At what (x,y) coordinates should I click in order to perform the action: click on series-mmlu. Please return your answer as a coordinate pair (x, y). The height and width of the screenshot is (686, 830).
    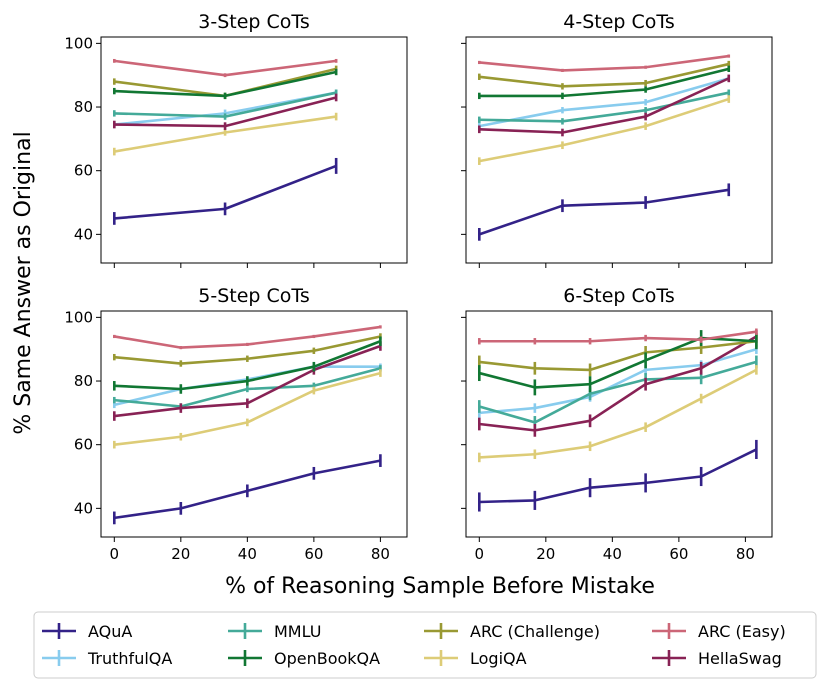
    Looking at the image, I should click on (604, 107).